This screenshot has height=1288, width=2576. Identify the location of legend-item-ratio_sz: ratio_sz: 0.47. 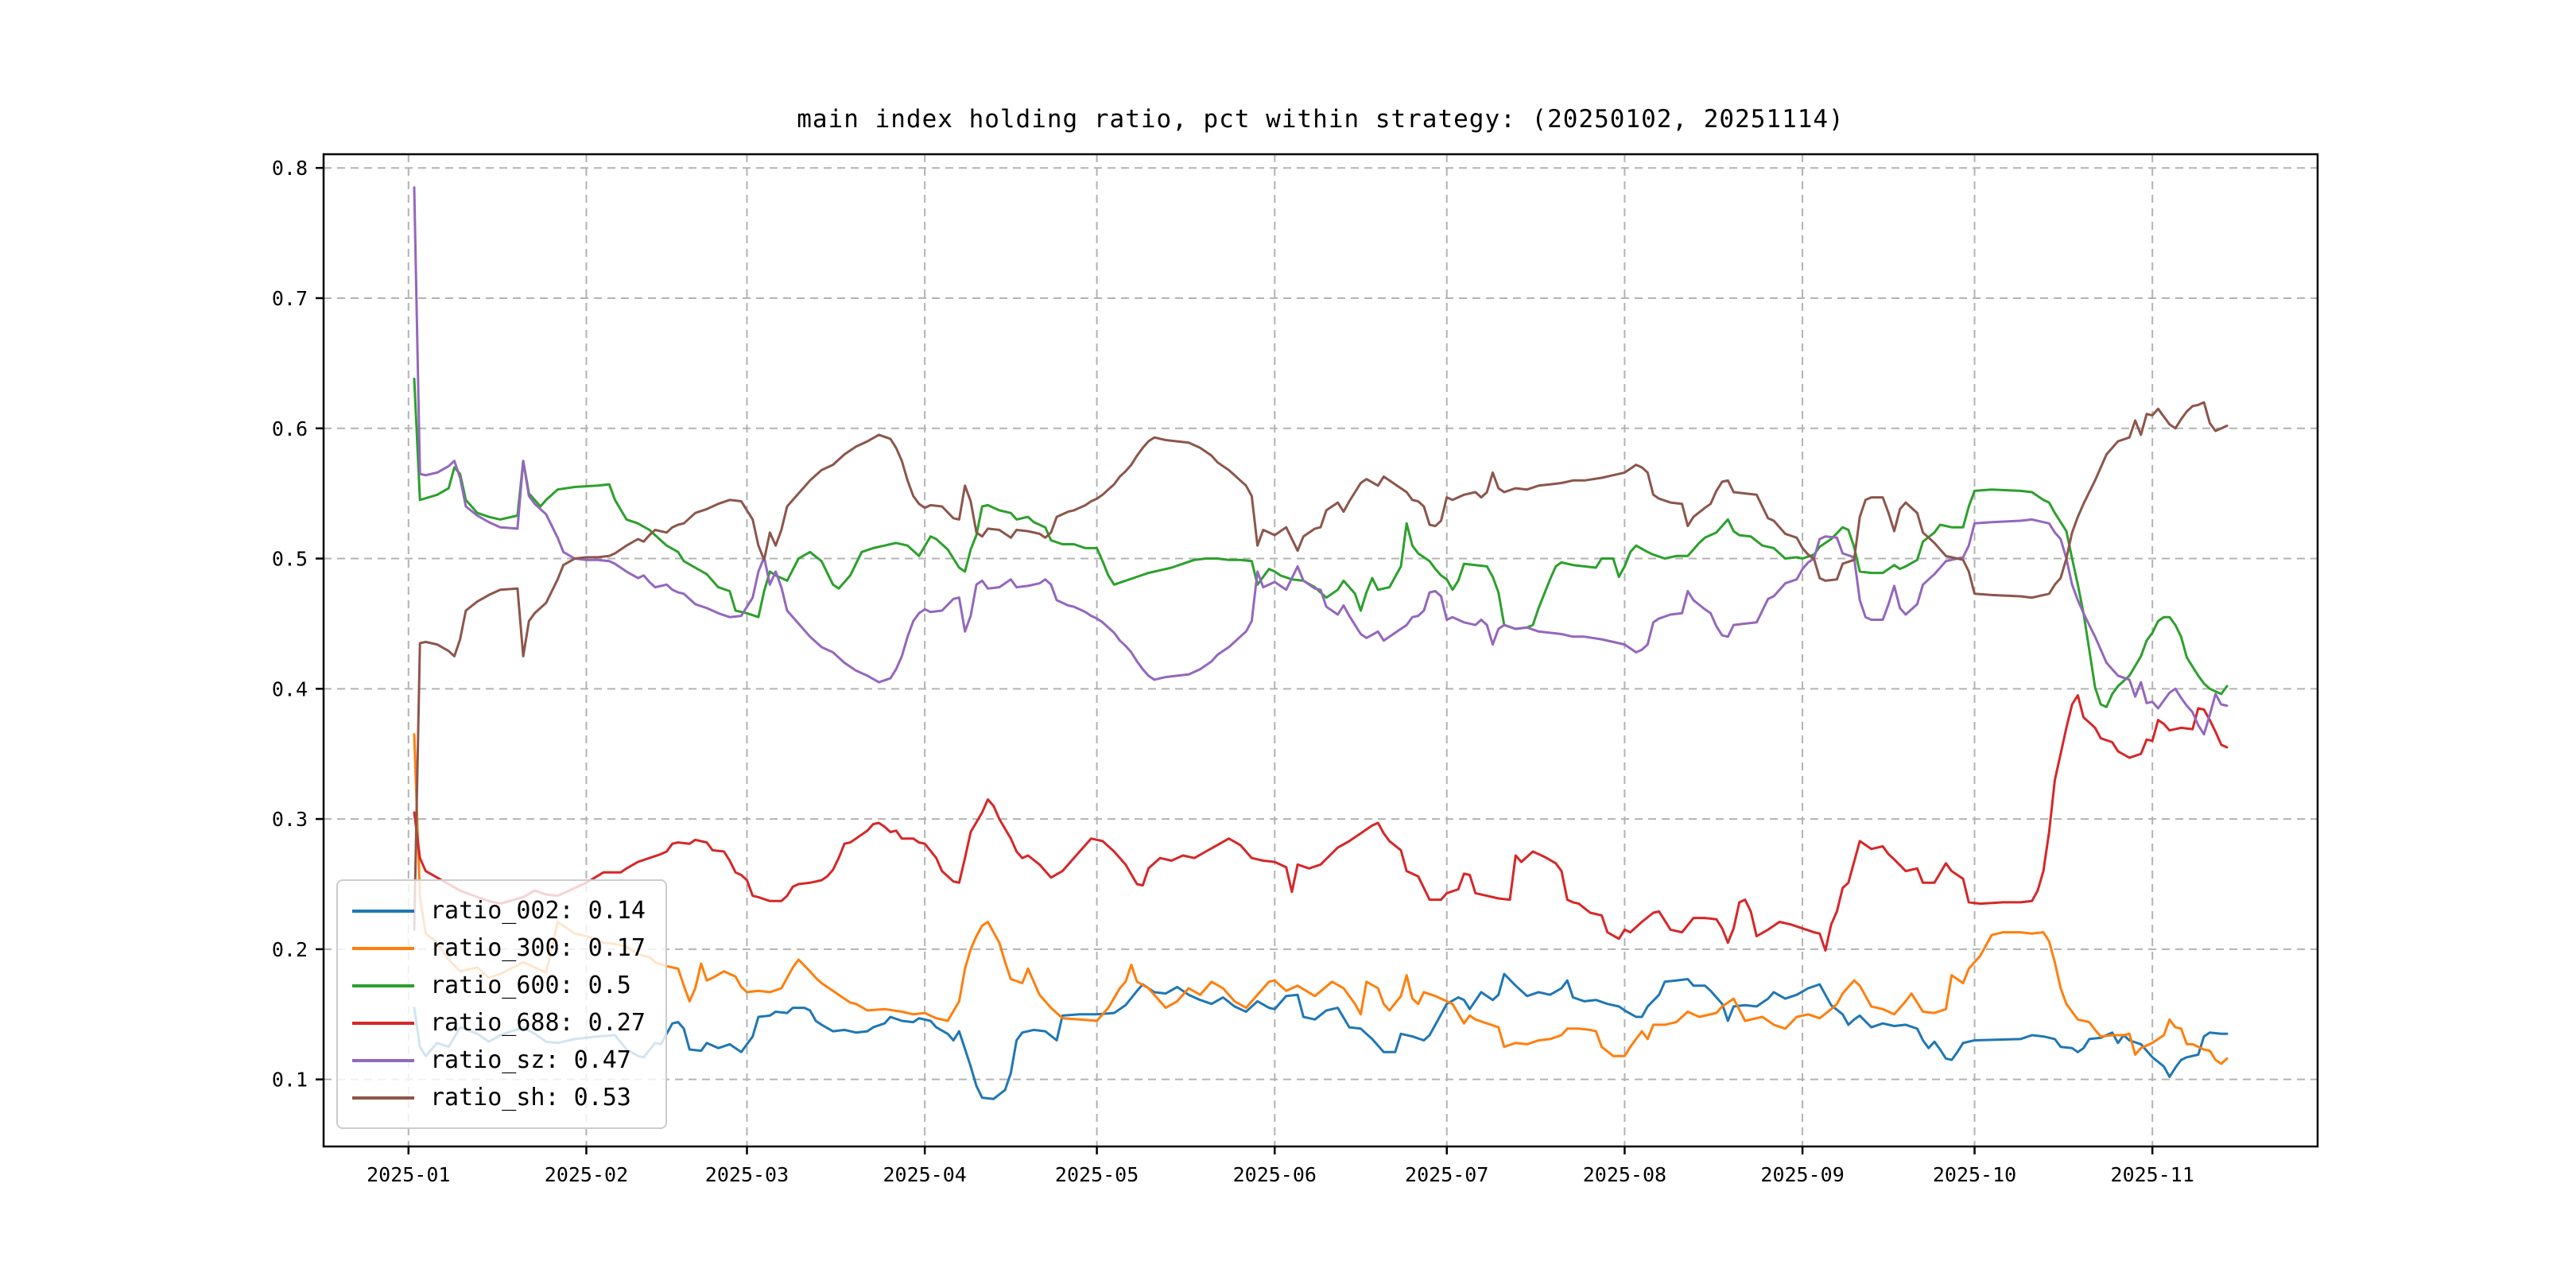
(502, 1060).